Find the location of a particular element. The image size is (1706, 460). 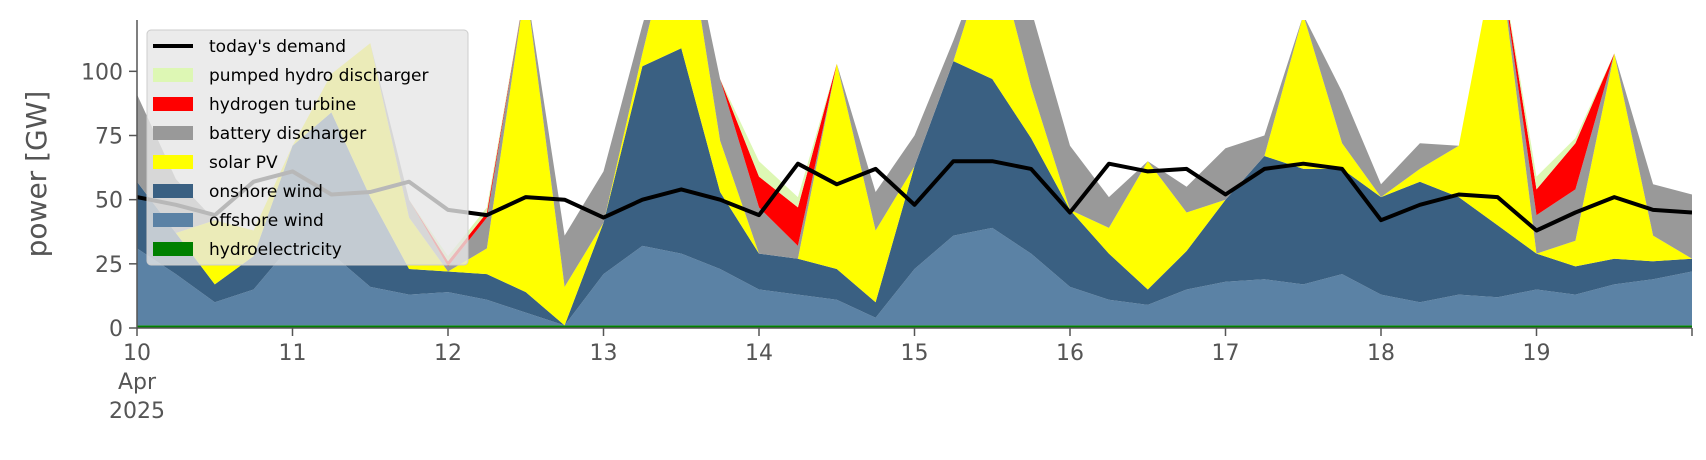

y-axis-title: power [GW] is located at coordinates (36, 174).